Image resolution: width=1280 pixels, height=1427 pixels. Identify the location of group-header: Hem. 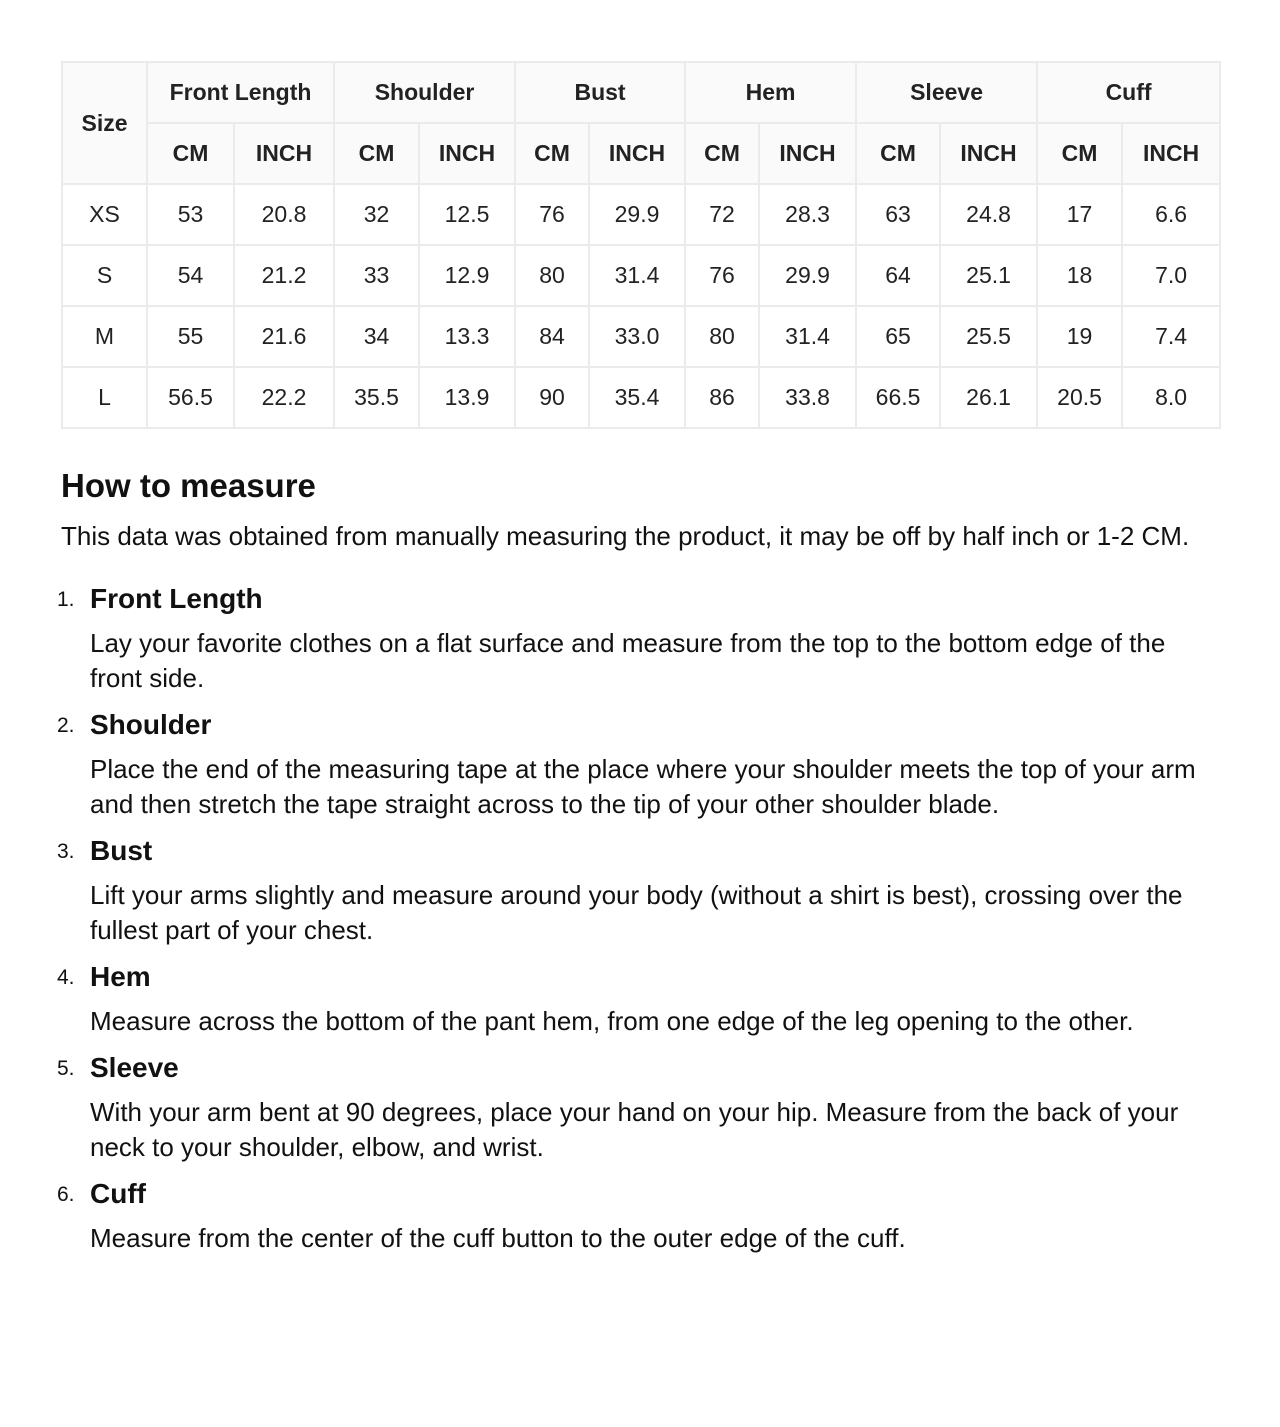
(771, 92).